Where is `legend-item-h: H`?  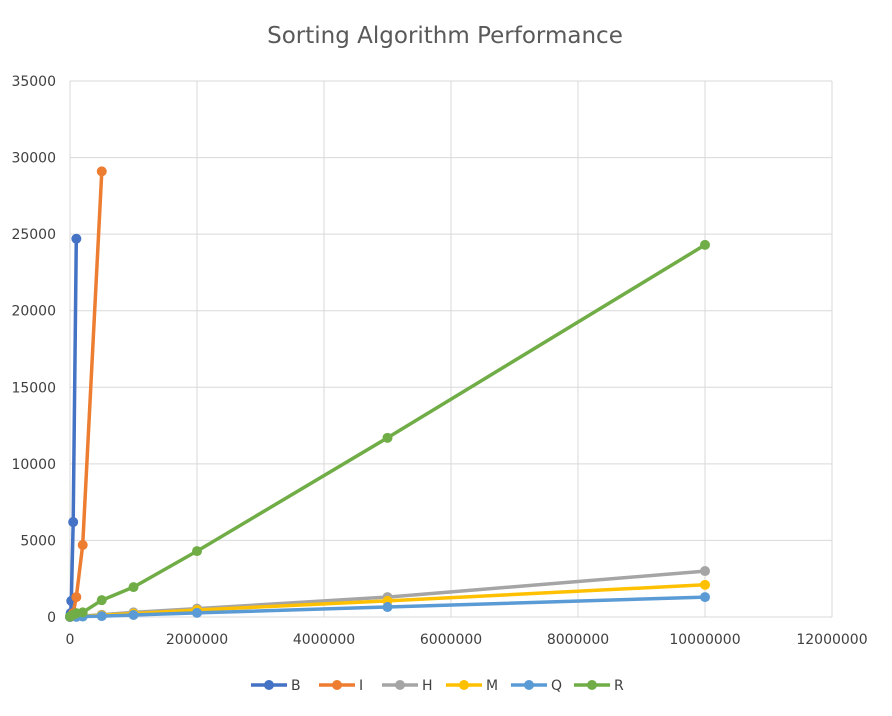 legend-item-h: H is located at coordinates (407, 686).